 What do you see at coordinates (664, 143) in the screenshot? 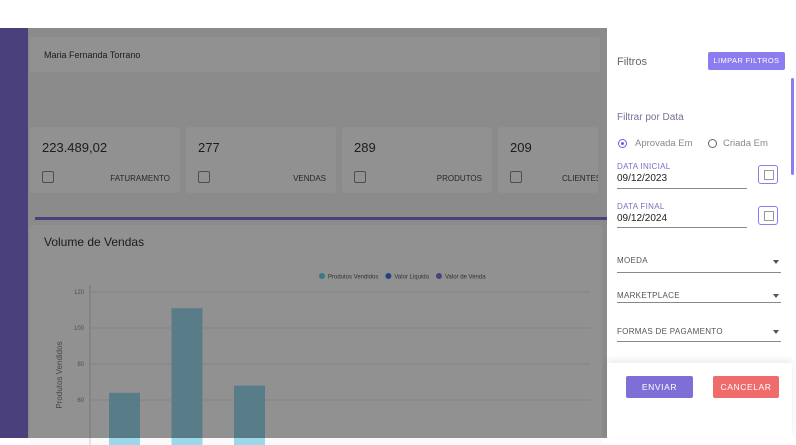
I see `radio-label: Aprovada Em` at bounding box center [664, 143].